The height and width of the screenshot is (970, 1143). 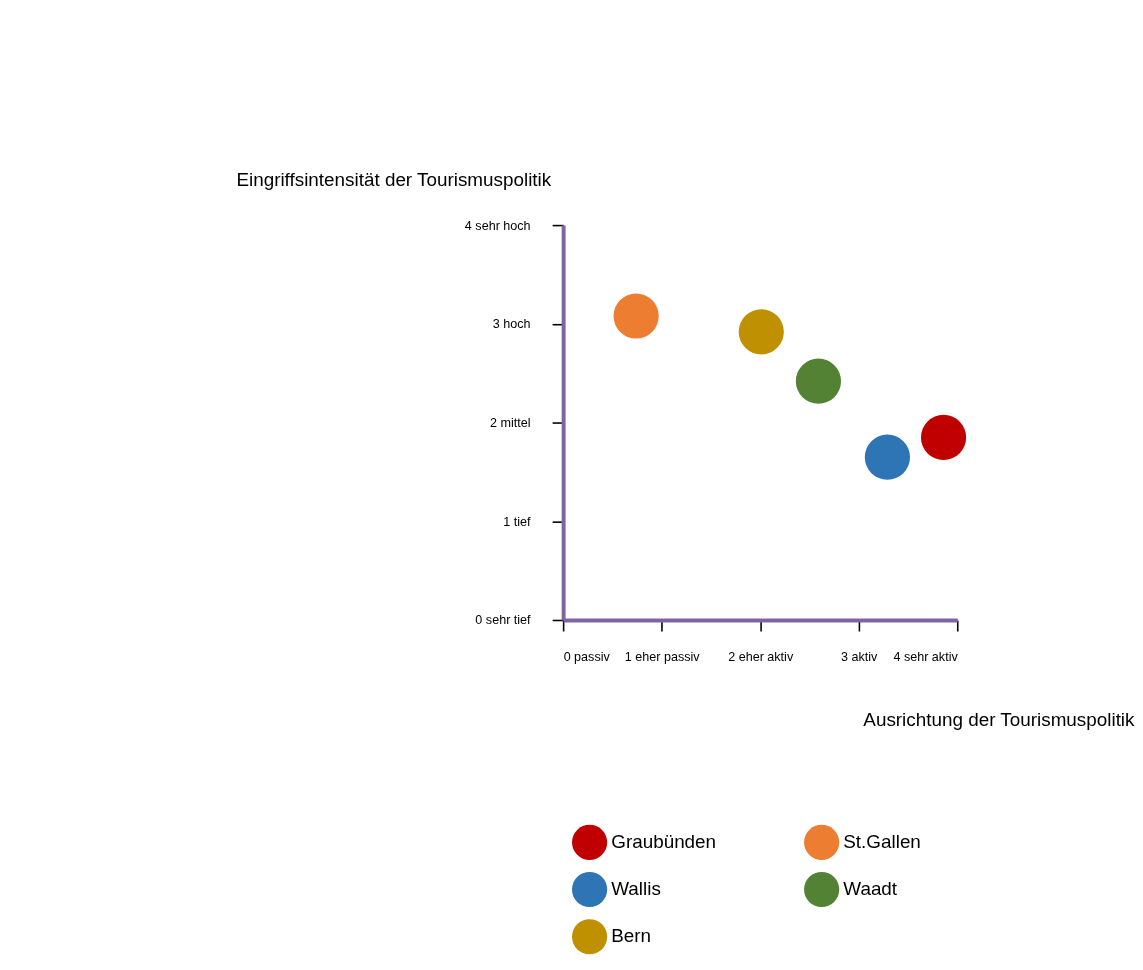 What do you see at coordinates (860, 656) in the screenshot?
I see `x-tick-label: 3 aktiv` at bounding box center [860, 656].